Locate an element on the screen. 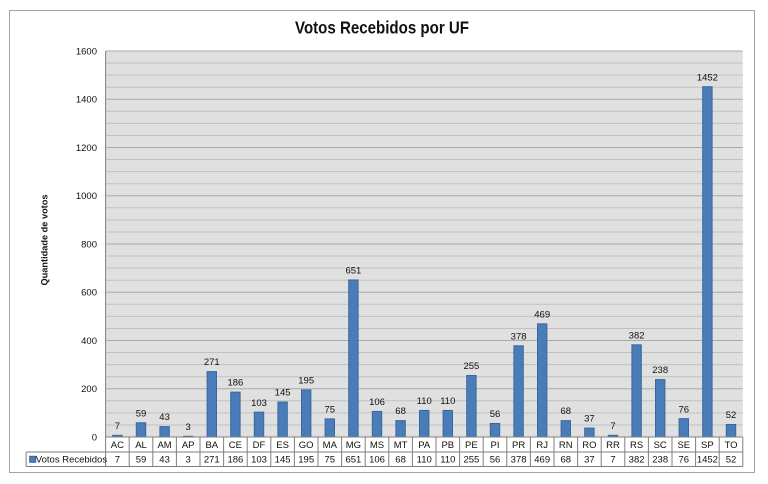  svg-text: RS is located at coordinates (636, 445).